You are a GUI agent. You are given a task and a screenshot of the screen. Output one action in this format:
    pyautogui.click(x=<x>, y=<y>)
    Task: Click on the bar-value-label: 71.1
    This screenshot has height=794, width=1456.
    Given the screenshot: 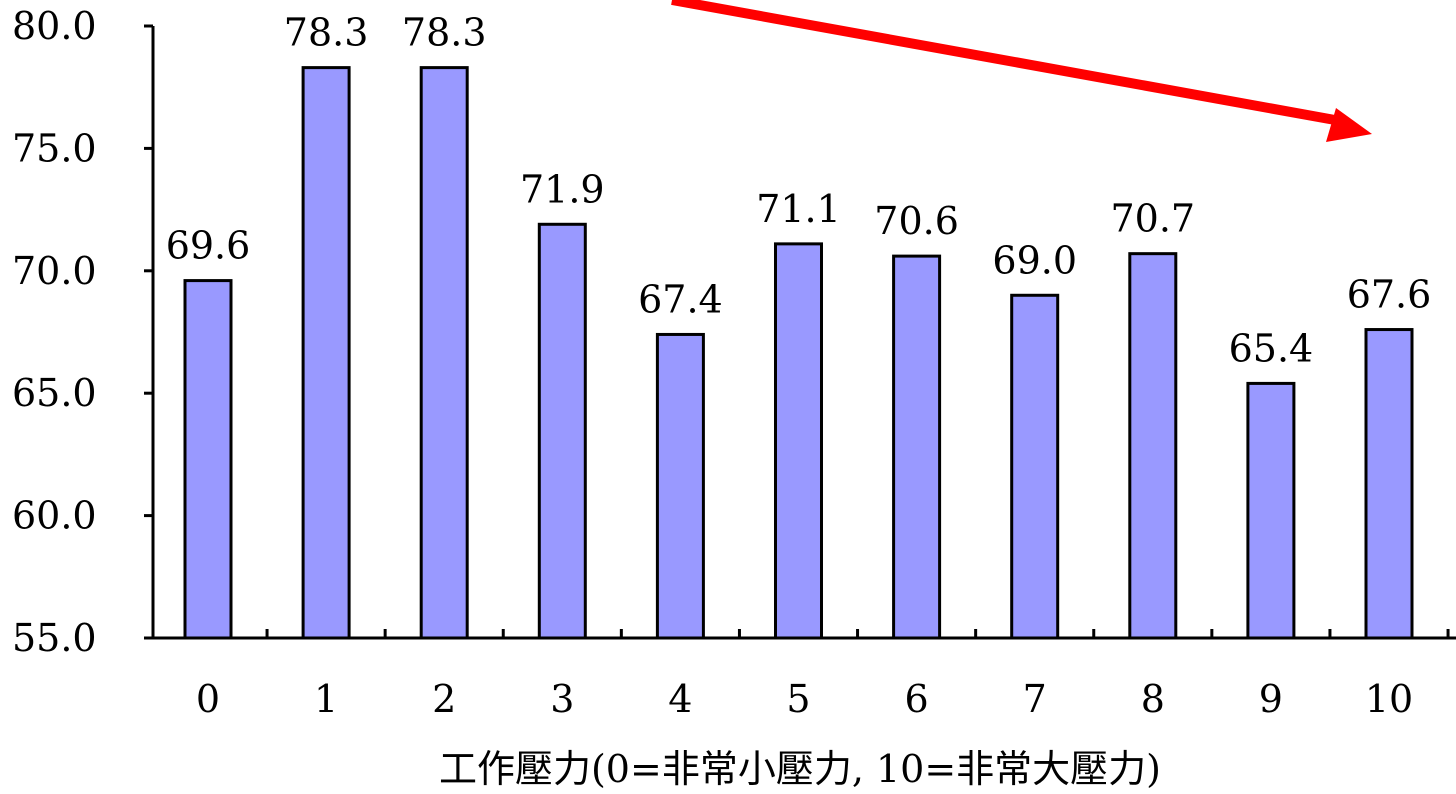 What is the action you would take?
    pyautogui.click(x=798, y=209)
    